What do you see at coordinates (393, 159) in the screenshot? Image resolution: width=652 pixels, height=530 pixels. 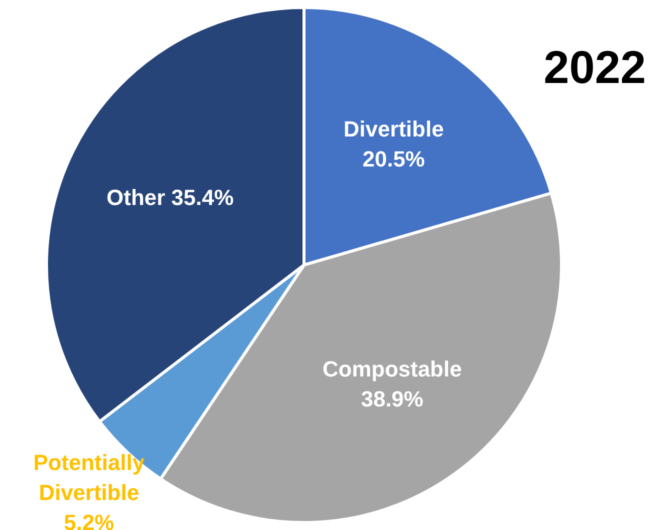 I see `data-label: 20.5%` at bounding box center [393, 159].